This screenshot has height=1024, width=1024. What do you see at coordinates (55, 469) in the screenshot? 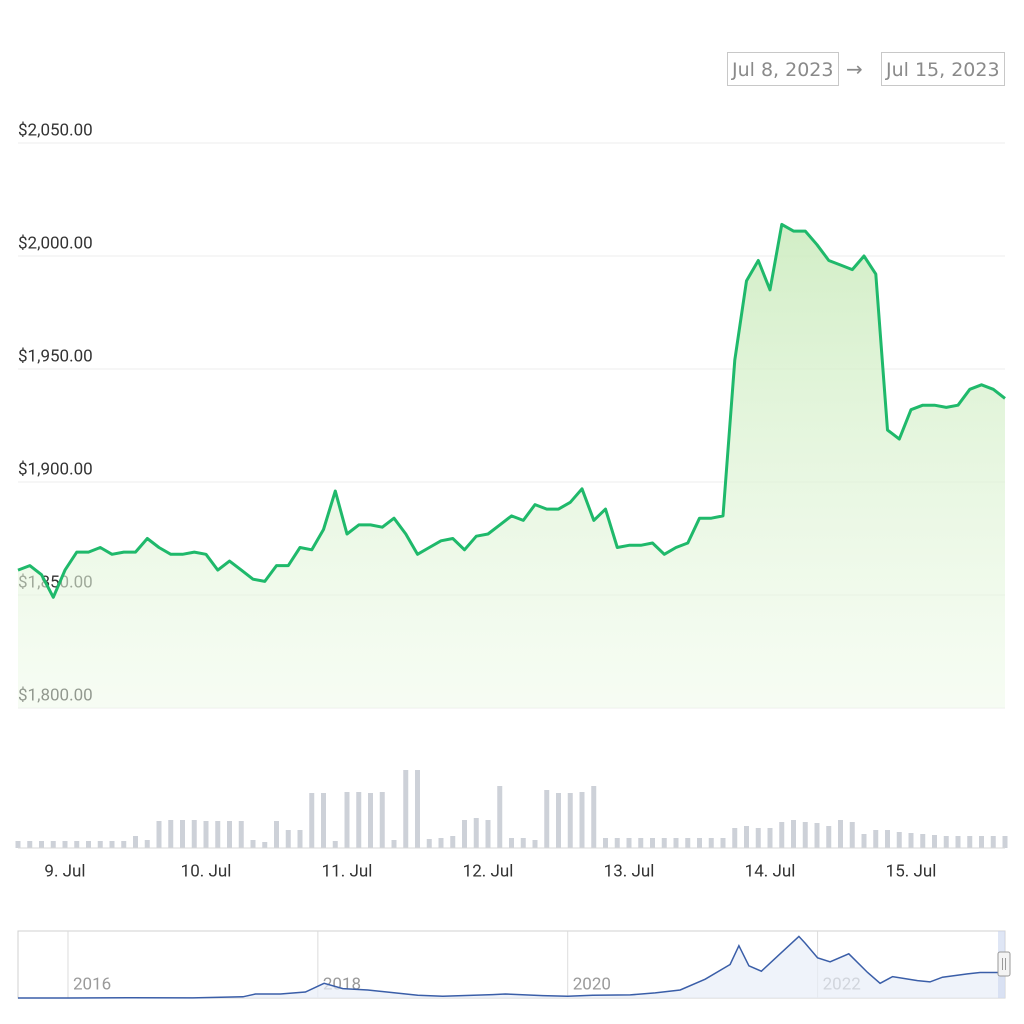
I see `y-tick-label: $1,900.00` at bounding box center [55, 469].